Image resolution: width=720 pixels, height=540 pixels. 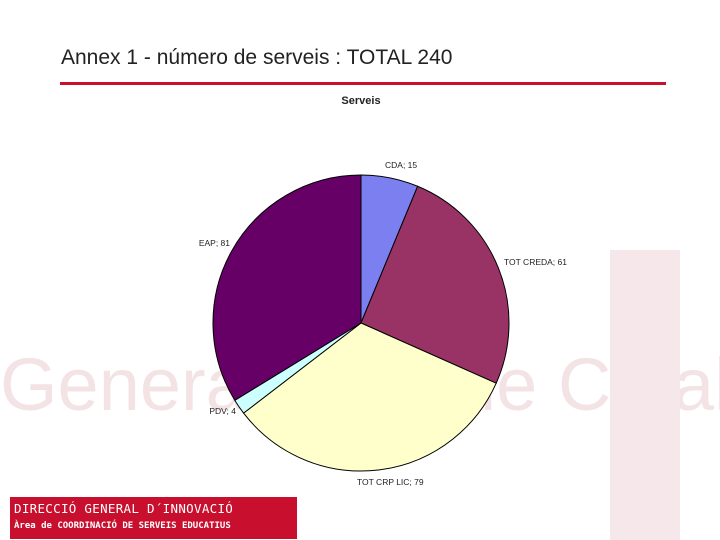 I want to click on watermark-bar, so click(x=645, y=395).